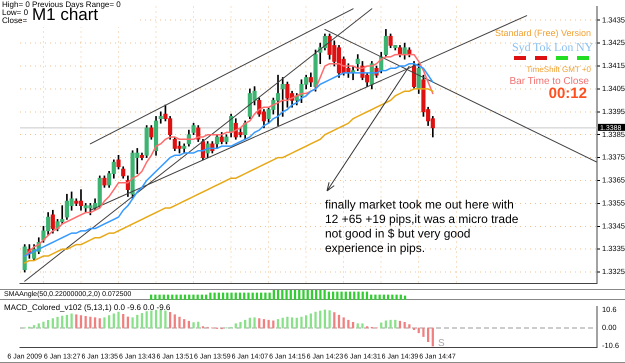 This screenshot has width=625, height=363. What do you see at coordinates (521, 47) in the screenshot?
I see `annotation: Syd` at bounding box center [521, 47].